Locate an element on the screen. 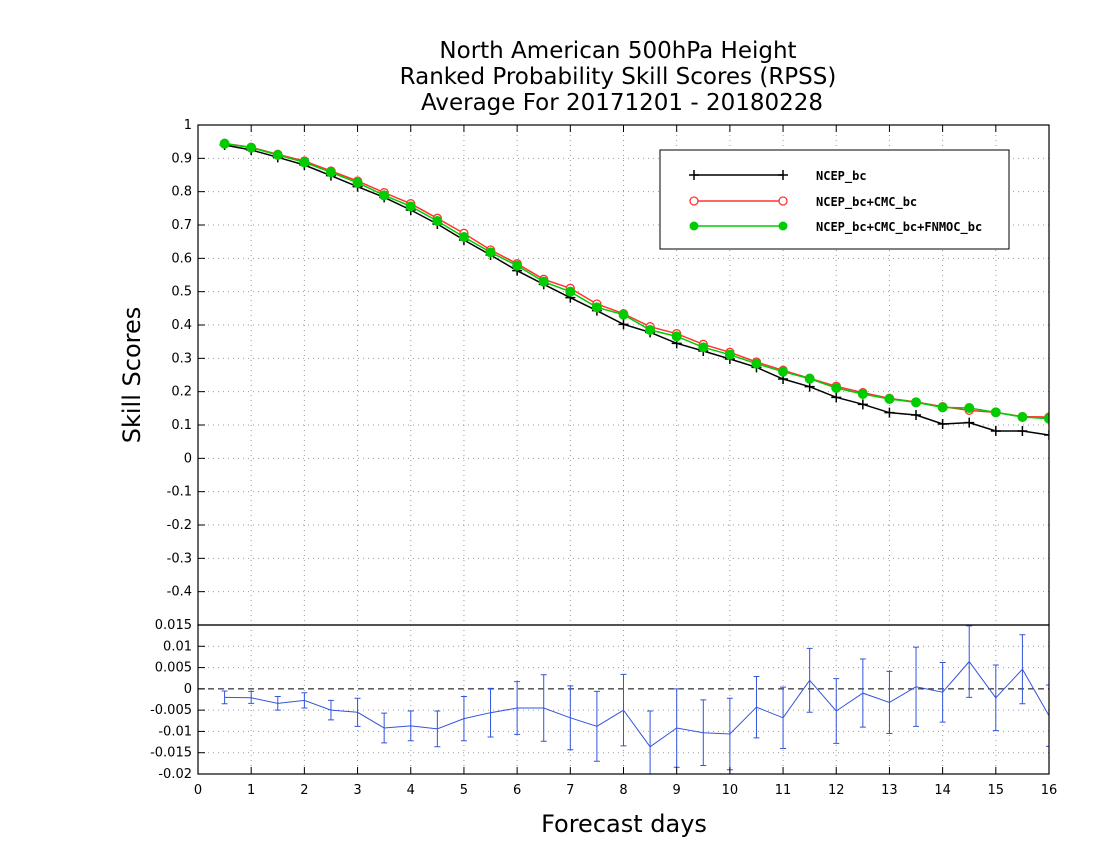  main-y-tick-label: 0.8 is located at coordinates (181, 192).